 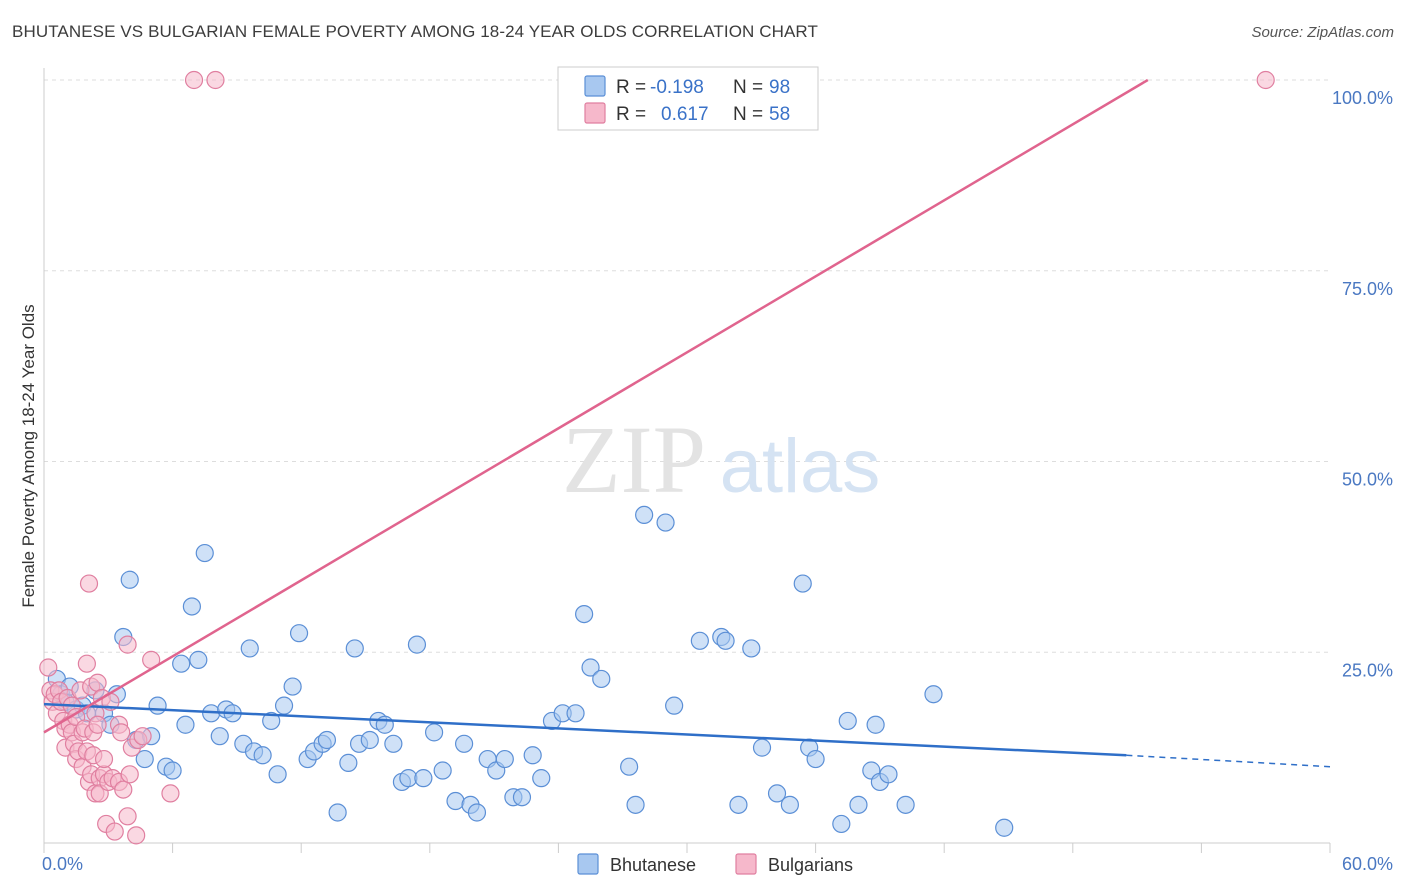 What do you see at coordinates (810, 865) in the screenshot?
I see `series-legend-label-bulgarians: Bulgarians` at bounding box center [810, 865].